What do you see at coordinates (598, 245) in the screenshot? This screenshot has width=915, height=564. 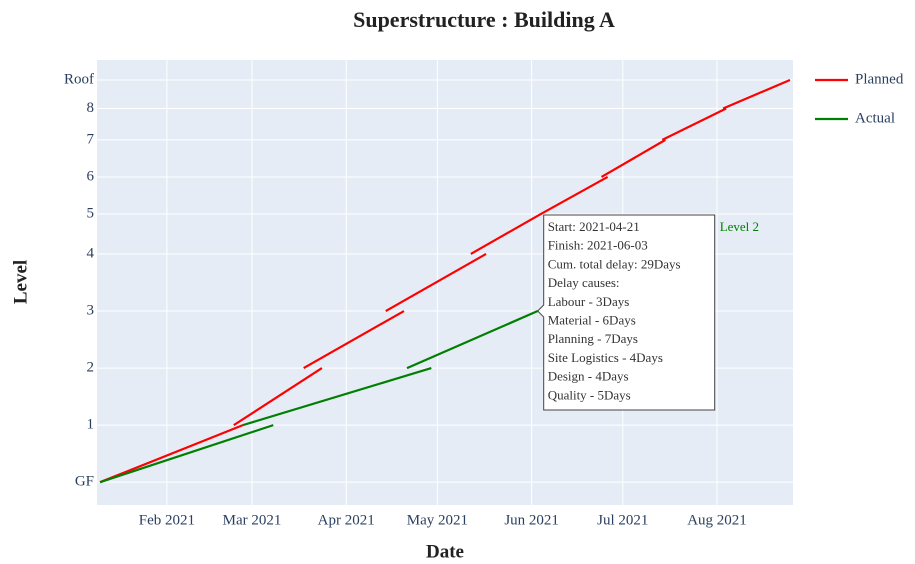 I see `hover-line: Finish: 2021-06-03` at bounding box center [598, 245].